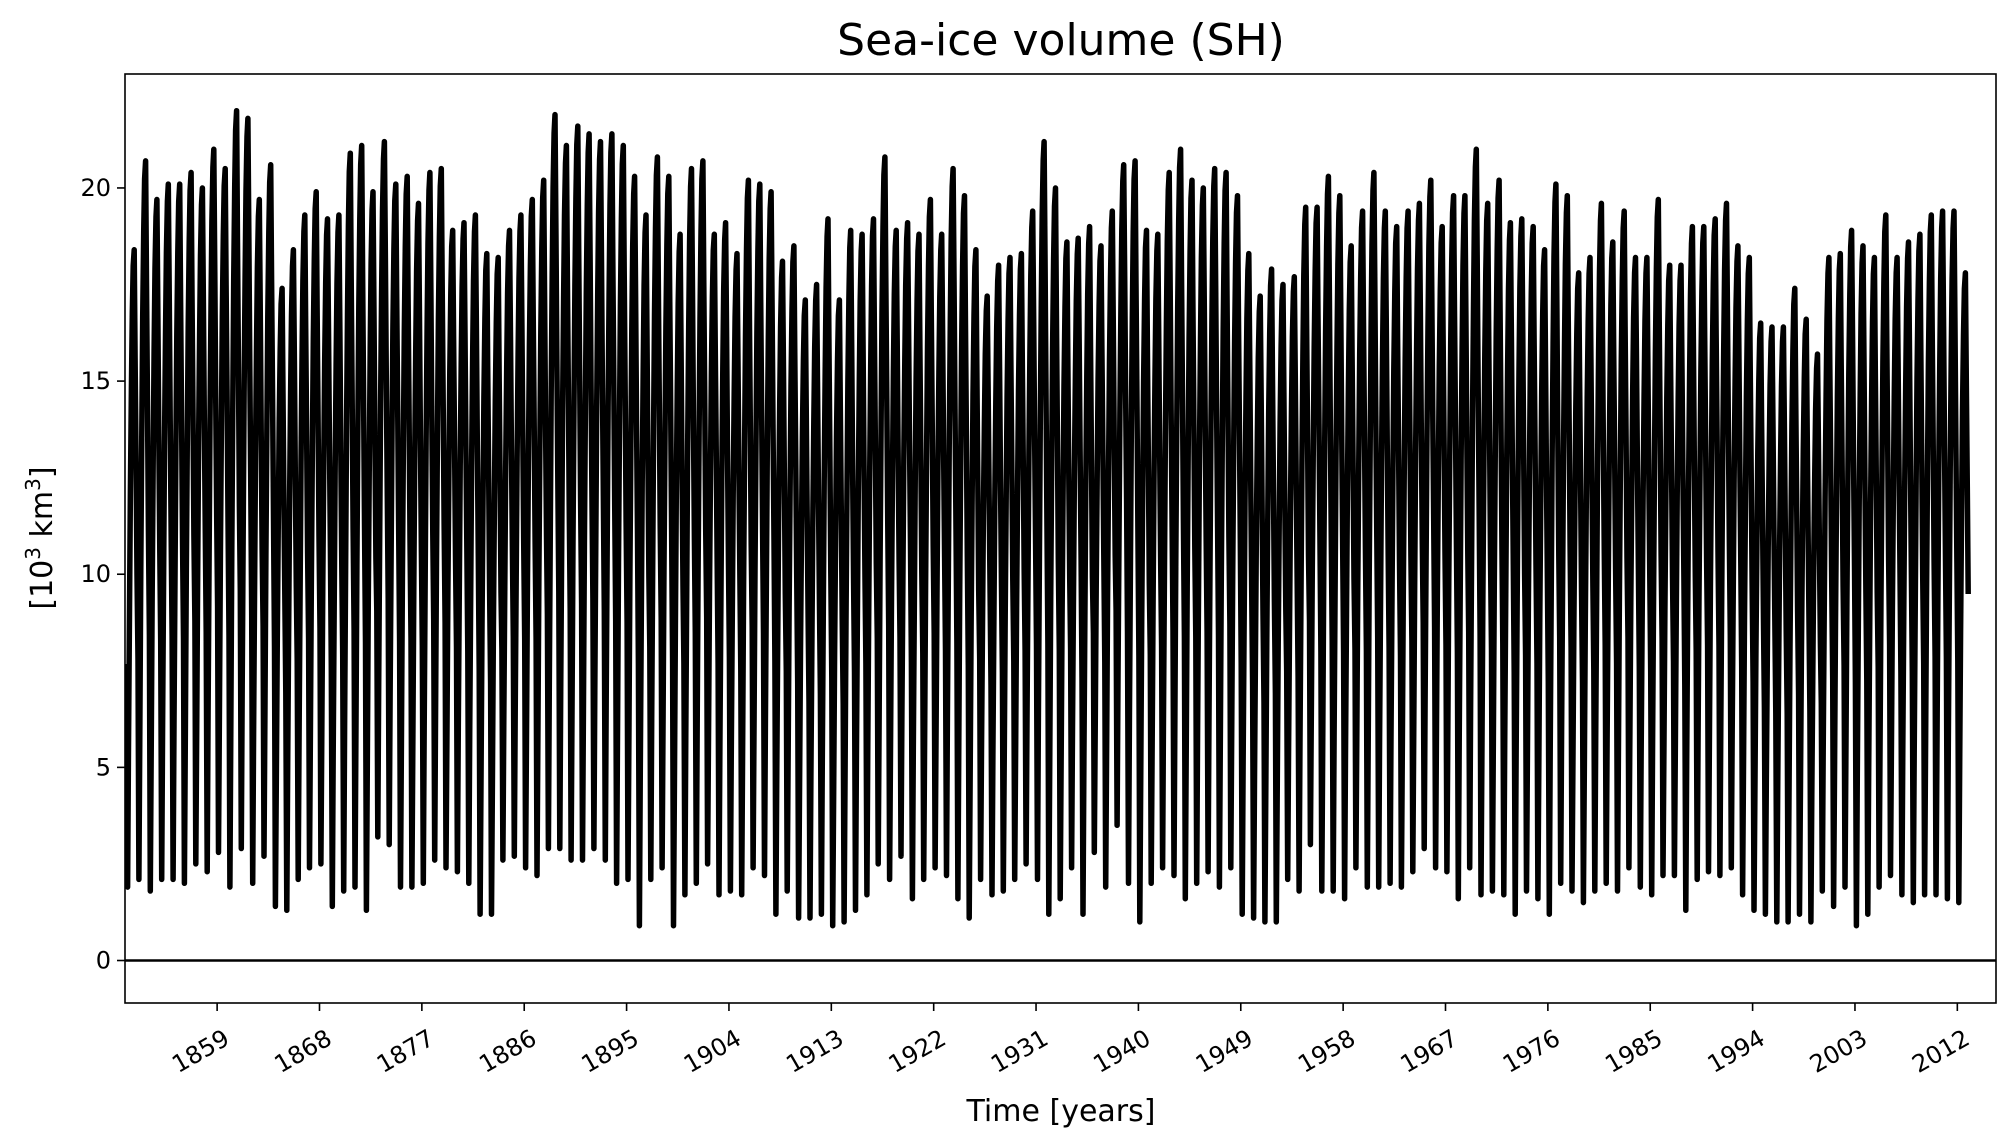  What do you see at coordinates (95, 188) in the screenshot?
I see `y-tick-label: 20` at bounding box center [95, 188].